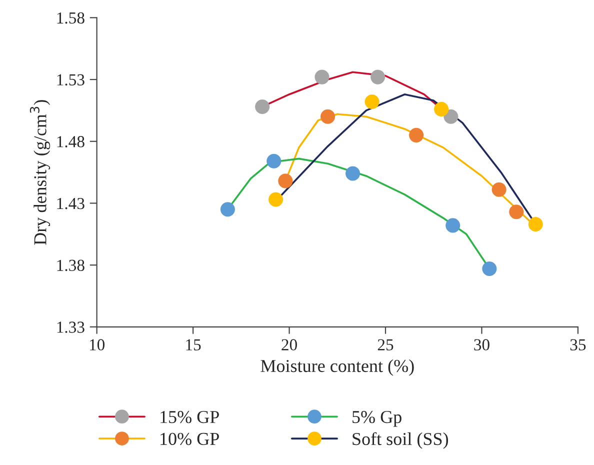 The image size is (594, 465). What do you see at coordinates (70, 327) in the screenshot?
I see `y-tick-label: 1.33` at bounding box center [70, 327].